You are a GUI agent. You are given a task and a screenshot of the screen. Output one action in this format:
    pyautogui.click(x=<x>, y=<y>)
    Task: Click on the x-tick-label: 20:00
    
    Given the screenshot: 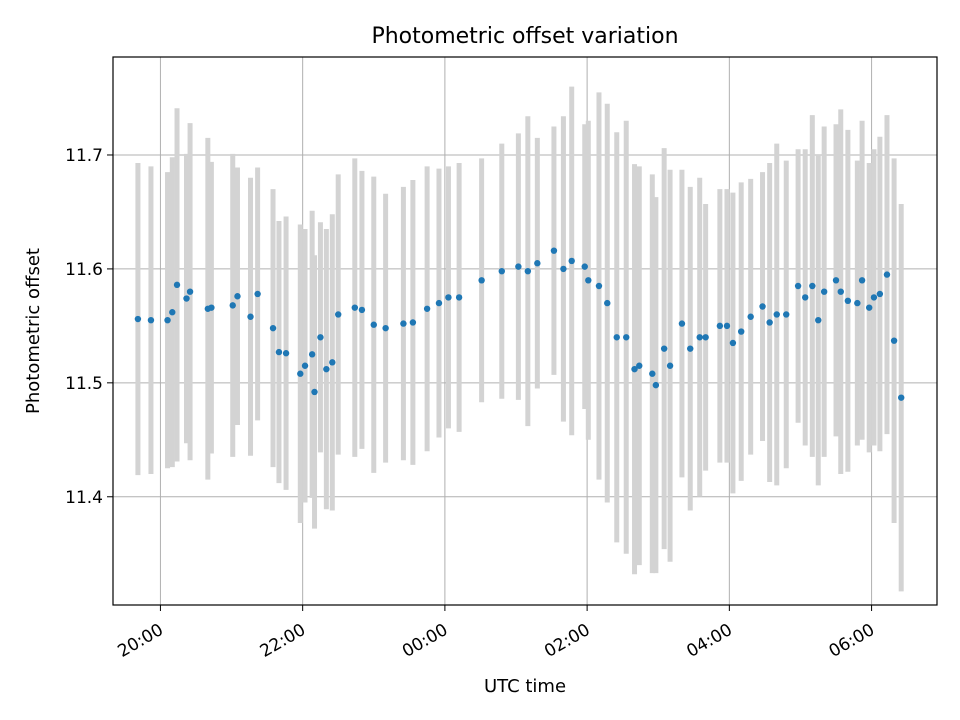 What is the action you would take?
    pyautogui.click(x=140, y=641)
    